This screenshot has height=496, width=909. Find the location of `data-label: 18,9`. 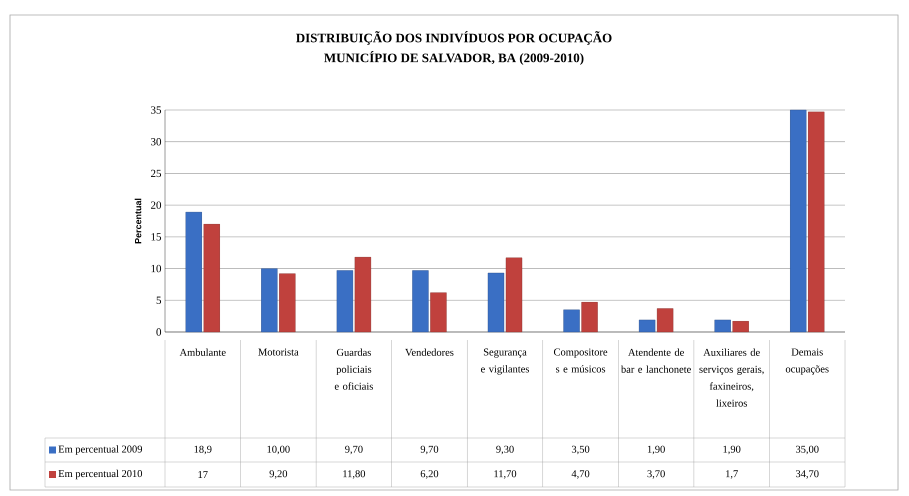

data-label: 18,9 is located at coordinates (203, 450).